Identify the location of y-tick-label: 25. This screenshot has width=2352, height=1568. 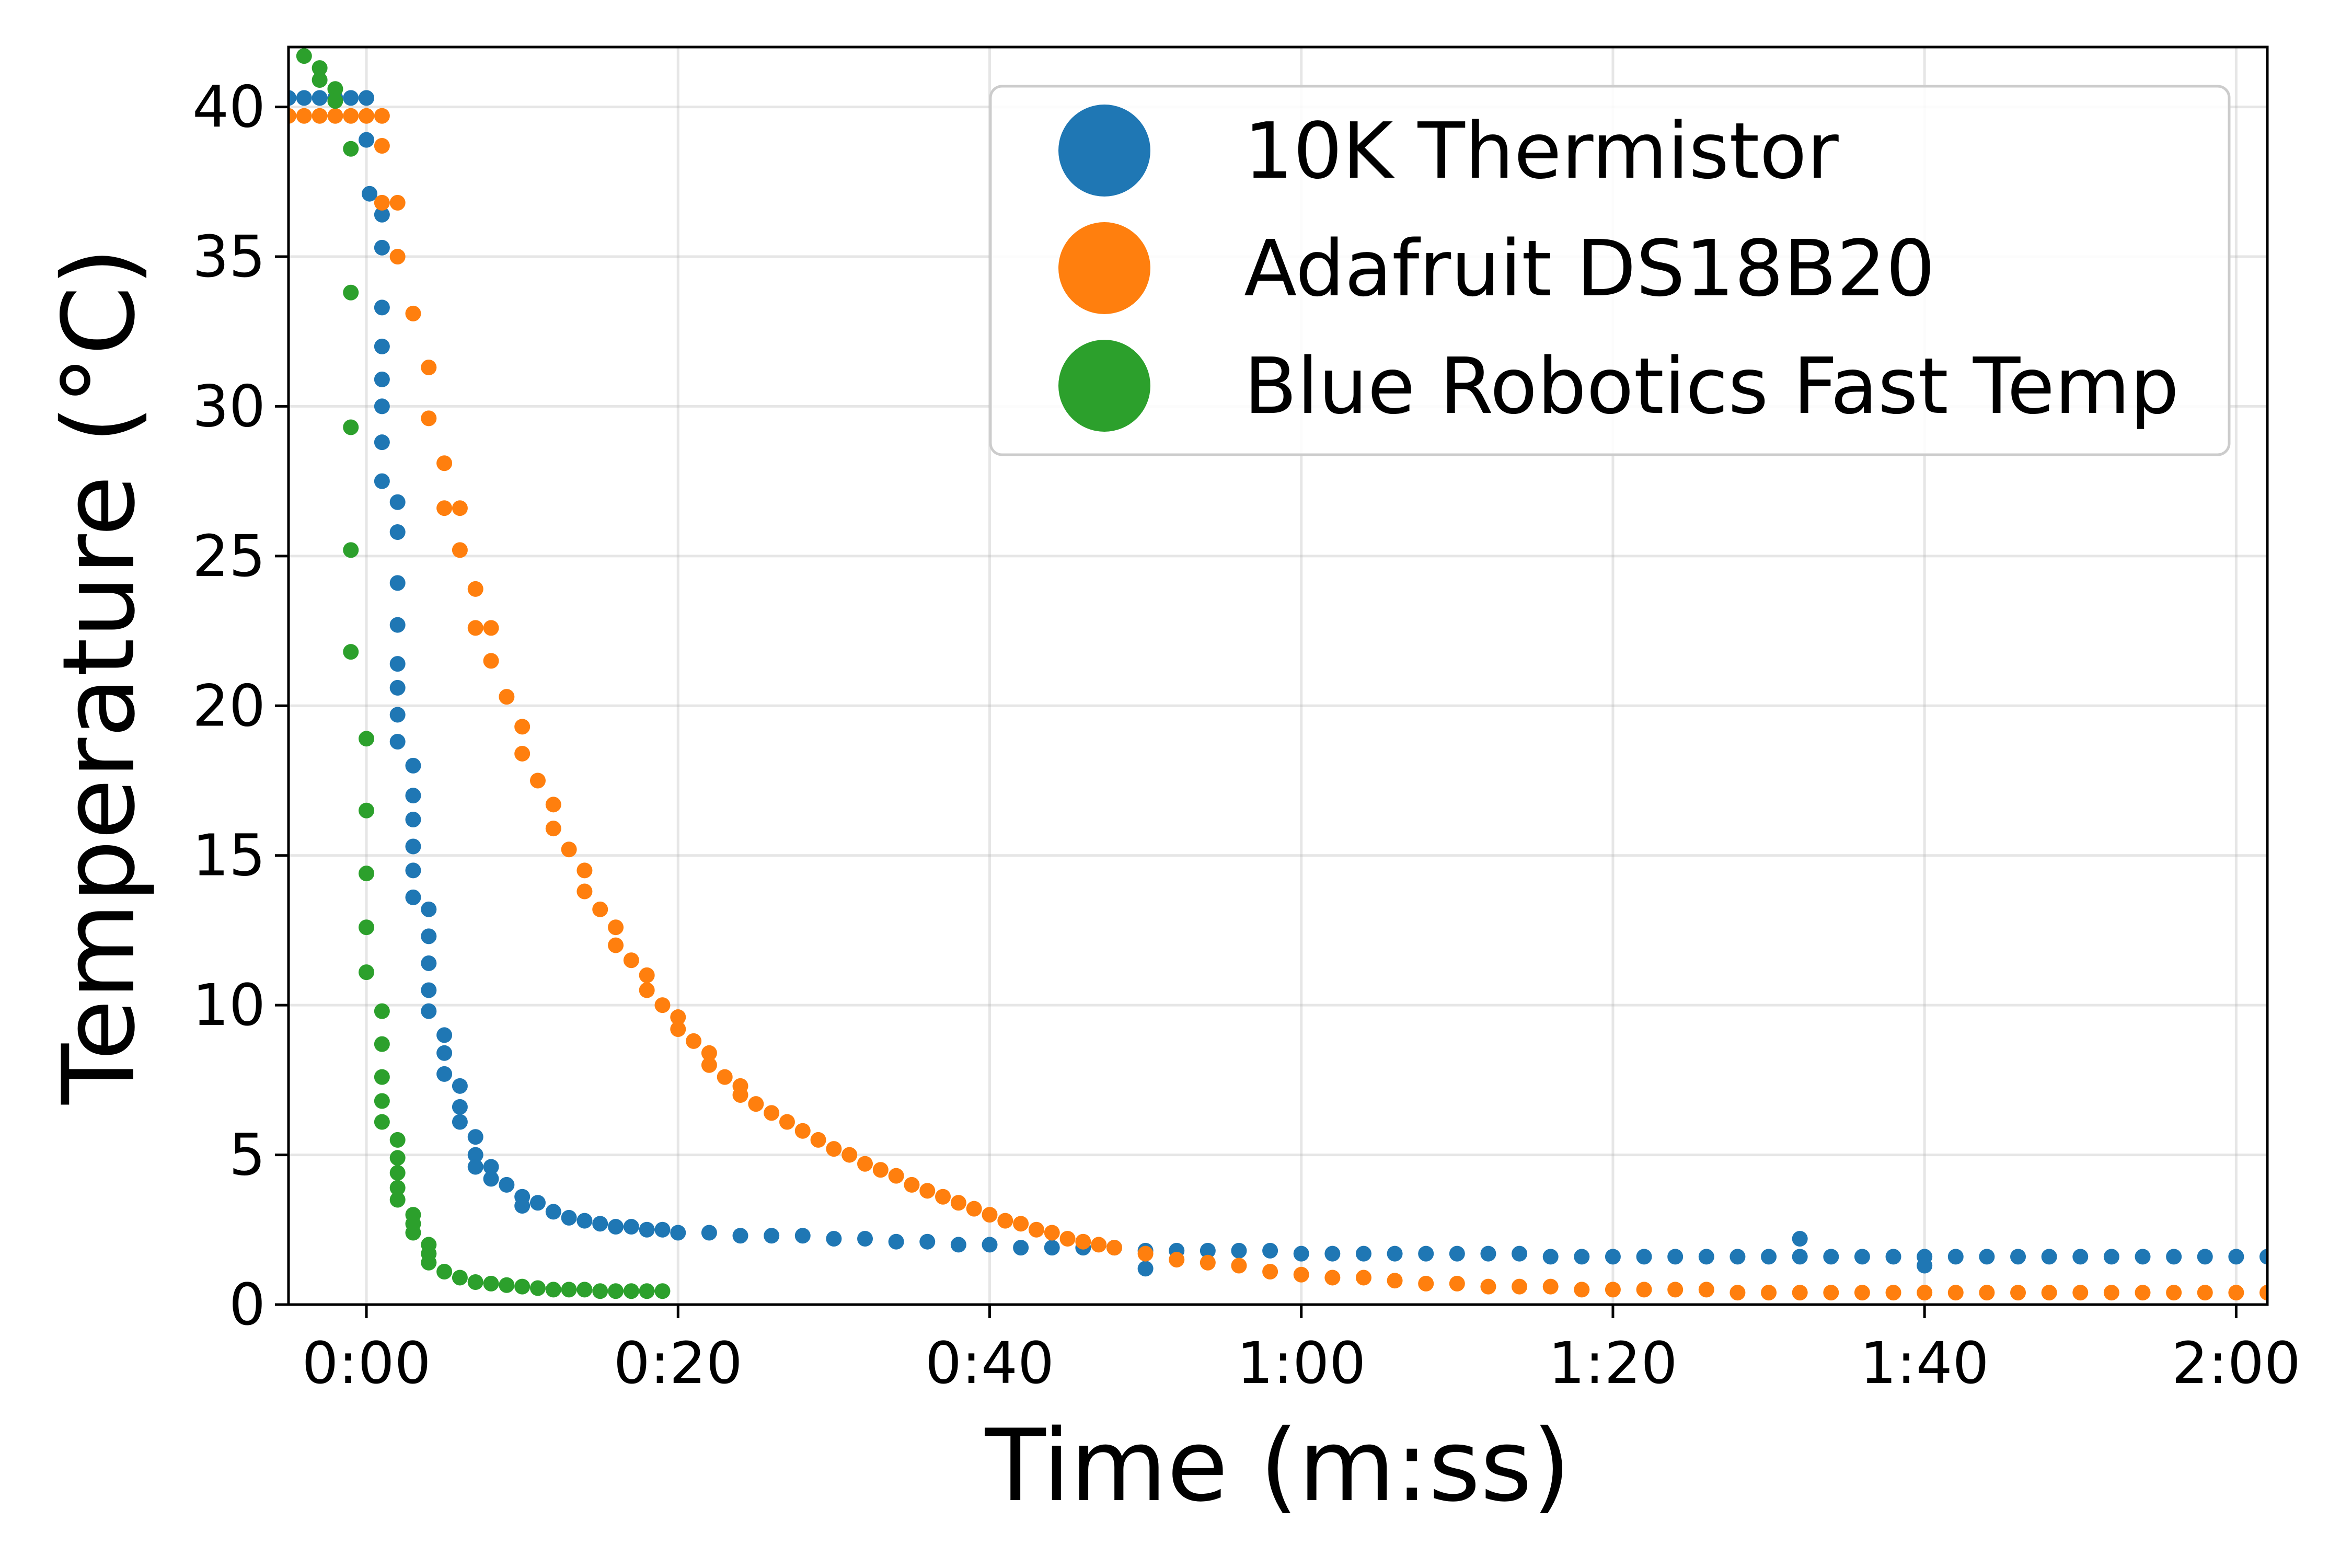
(229, 556).